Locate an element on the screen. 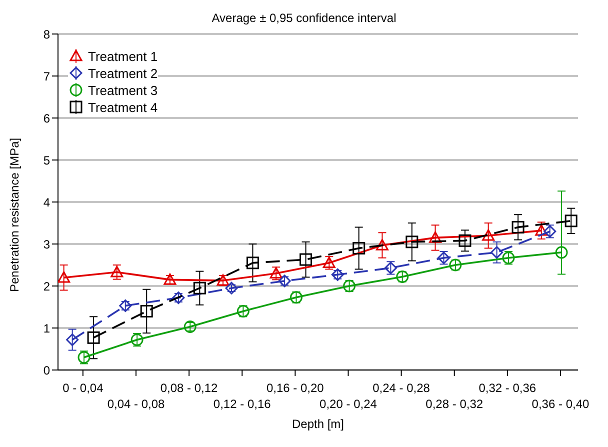  x-tick-label: 0,04 - 0,08 is located at coordinates (136, 404).